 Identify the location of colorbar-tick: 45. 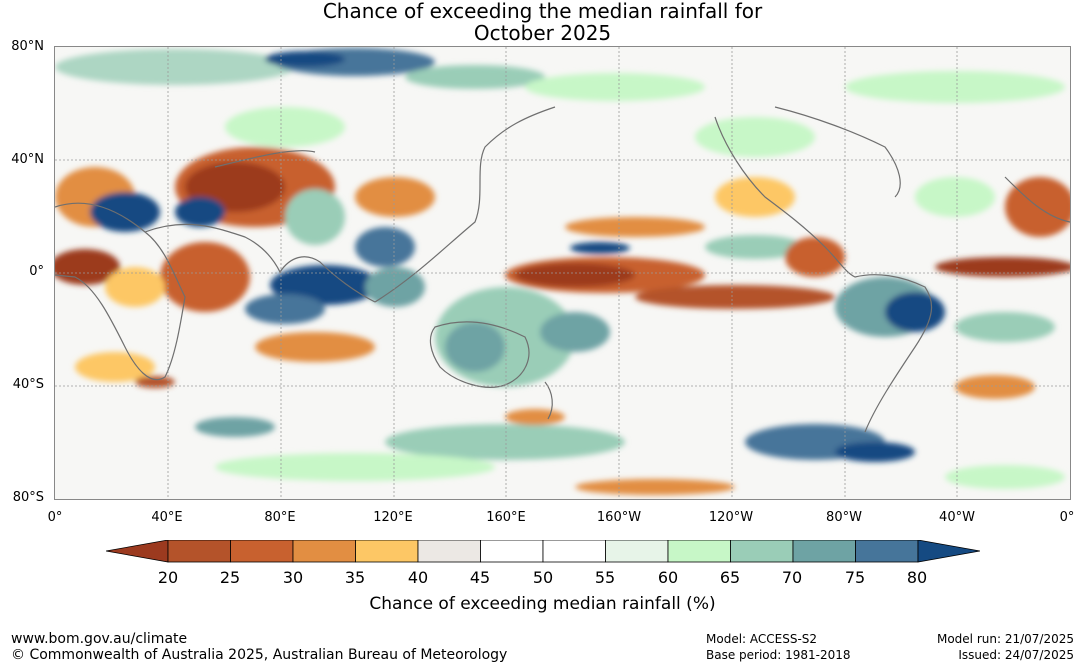
(480, 577).